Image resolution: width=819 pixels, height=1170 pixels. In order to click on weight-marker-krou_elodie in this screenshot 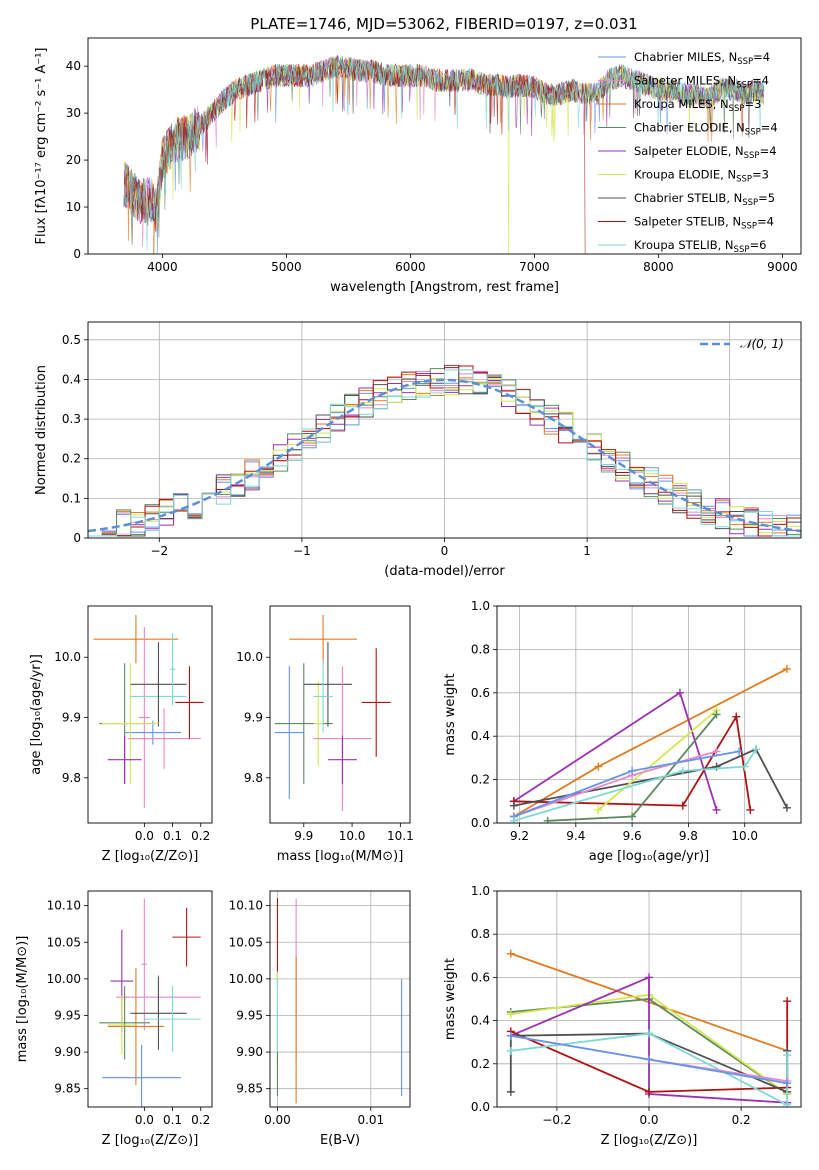, I will do `click(510, 1014)`.